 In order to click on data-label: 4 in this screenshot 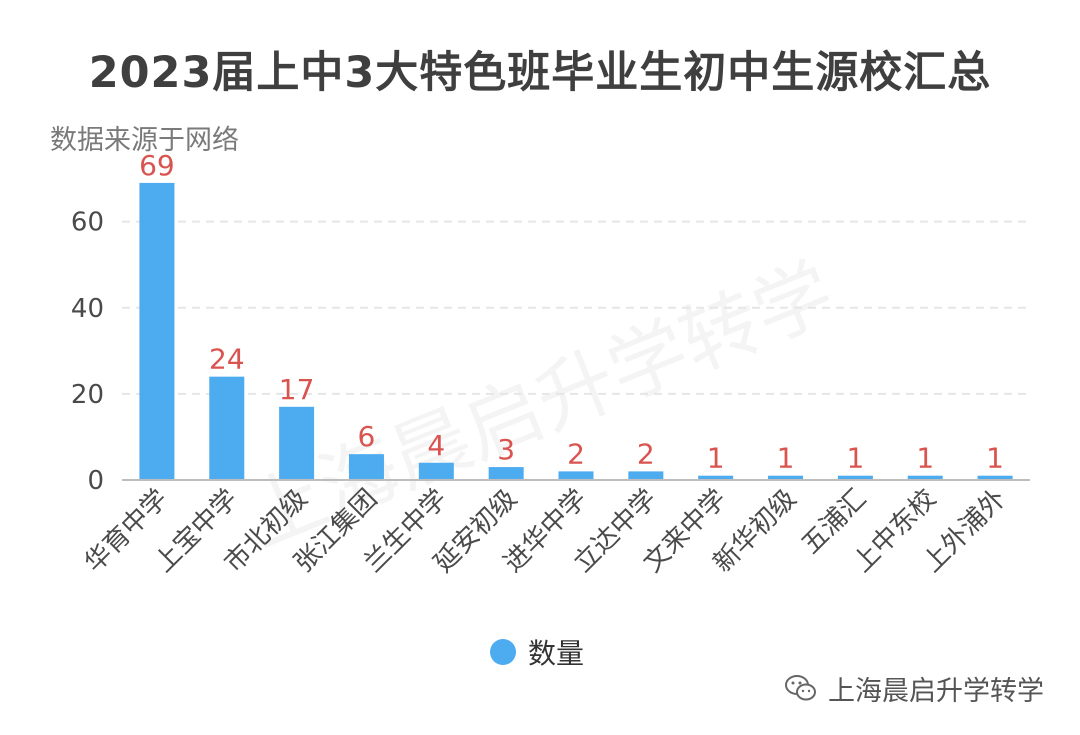, I will do `click(436, 445)`.